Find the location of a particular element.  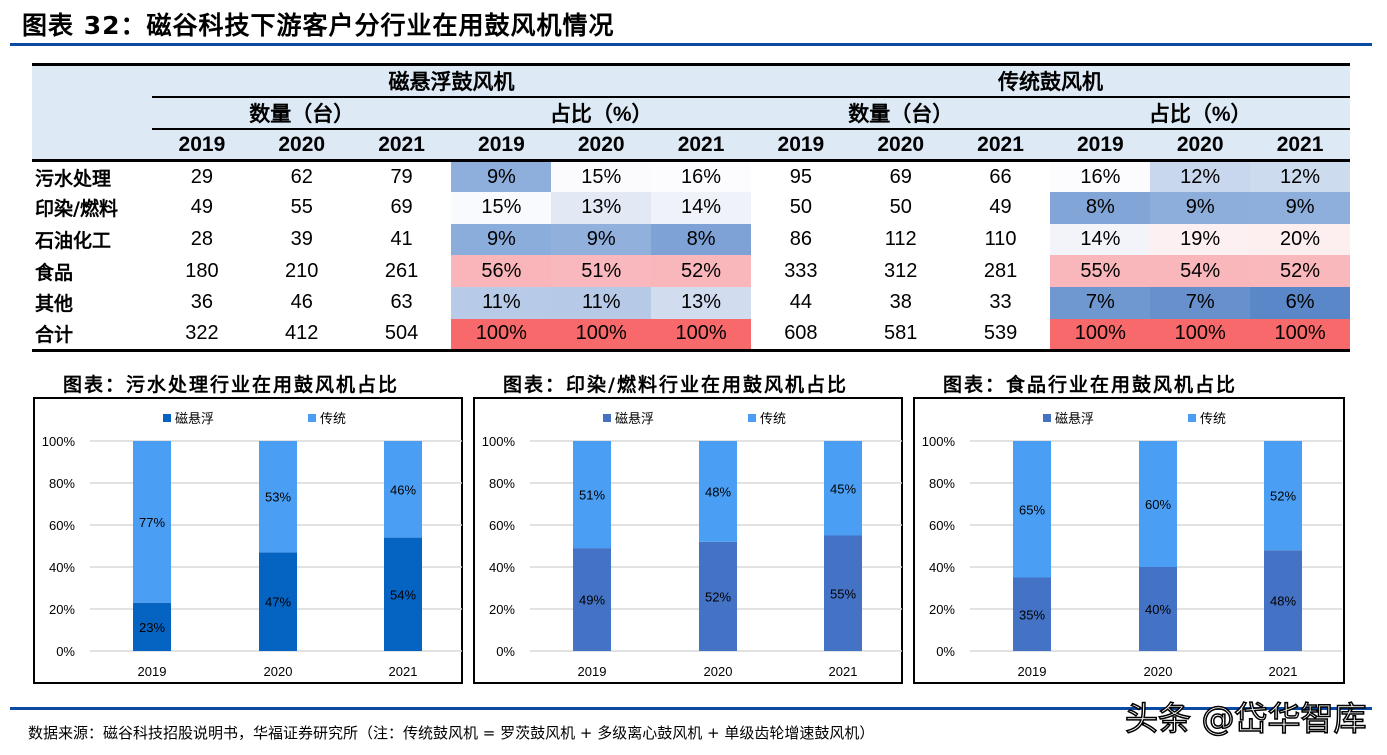

data-label: 47% is located at coordinates (278, 602).